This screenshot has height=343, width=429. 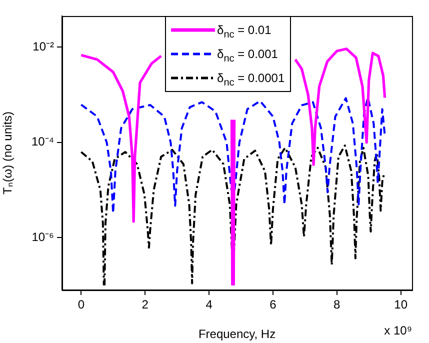 What do you see at coordinates (42, 141) in the screenshot?
I see `y-tick-label: 10⁻⁴` at bounding box center [42, 141].